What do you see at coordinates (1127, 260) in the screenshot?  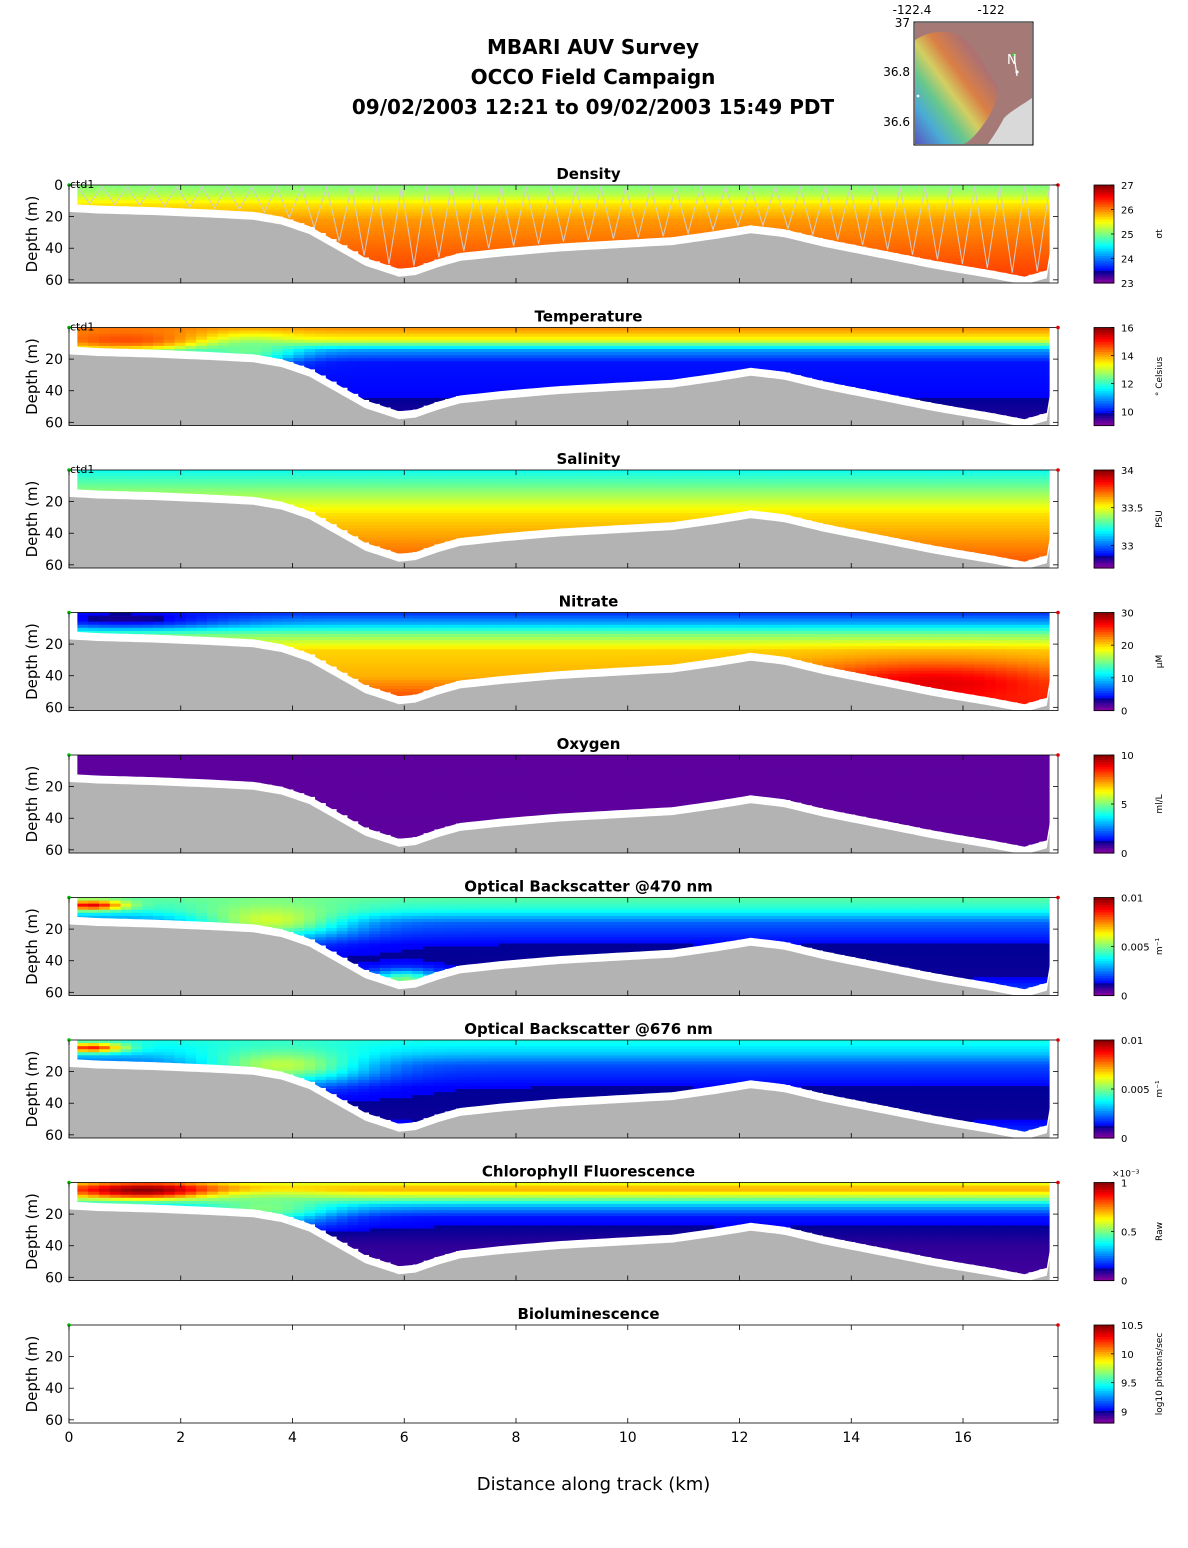 I see `colorbar-tick-label: 24` at bounding box center [1127, 260].